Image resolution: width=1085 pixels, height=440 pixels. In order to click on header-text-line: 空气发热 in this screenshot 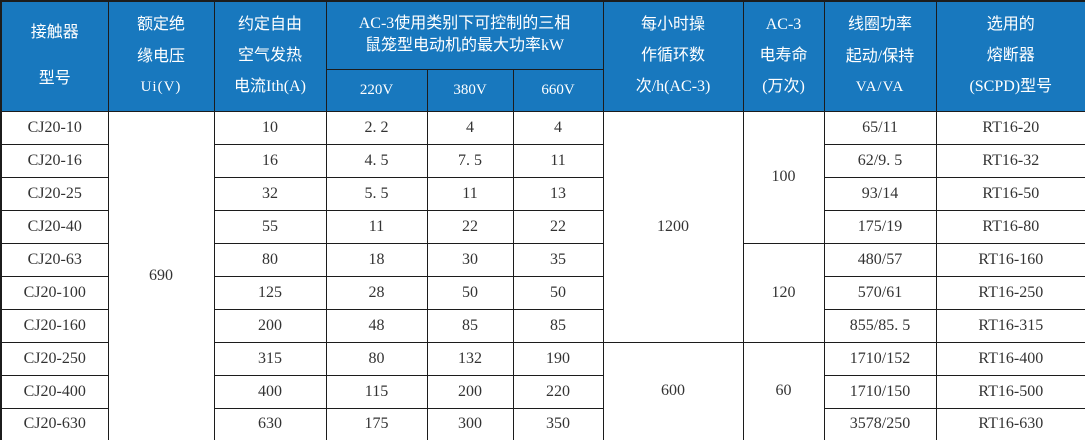, I will do `click(269, 56)`.